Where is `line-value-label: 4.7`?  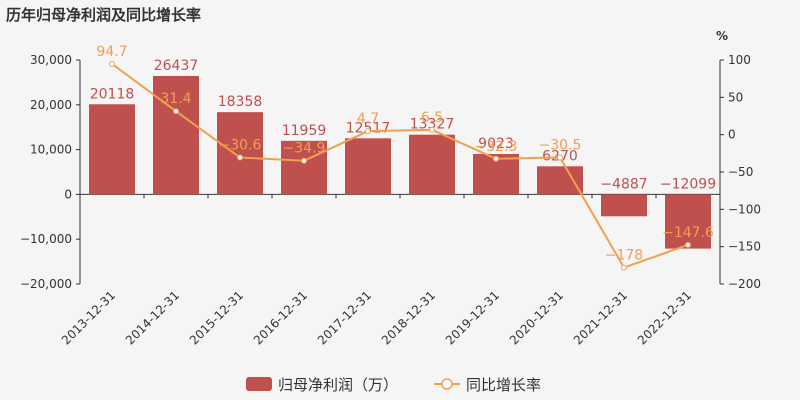 line-value-label: 4.7 is located at coordinates (368, 119).